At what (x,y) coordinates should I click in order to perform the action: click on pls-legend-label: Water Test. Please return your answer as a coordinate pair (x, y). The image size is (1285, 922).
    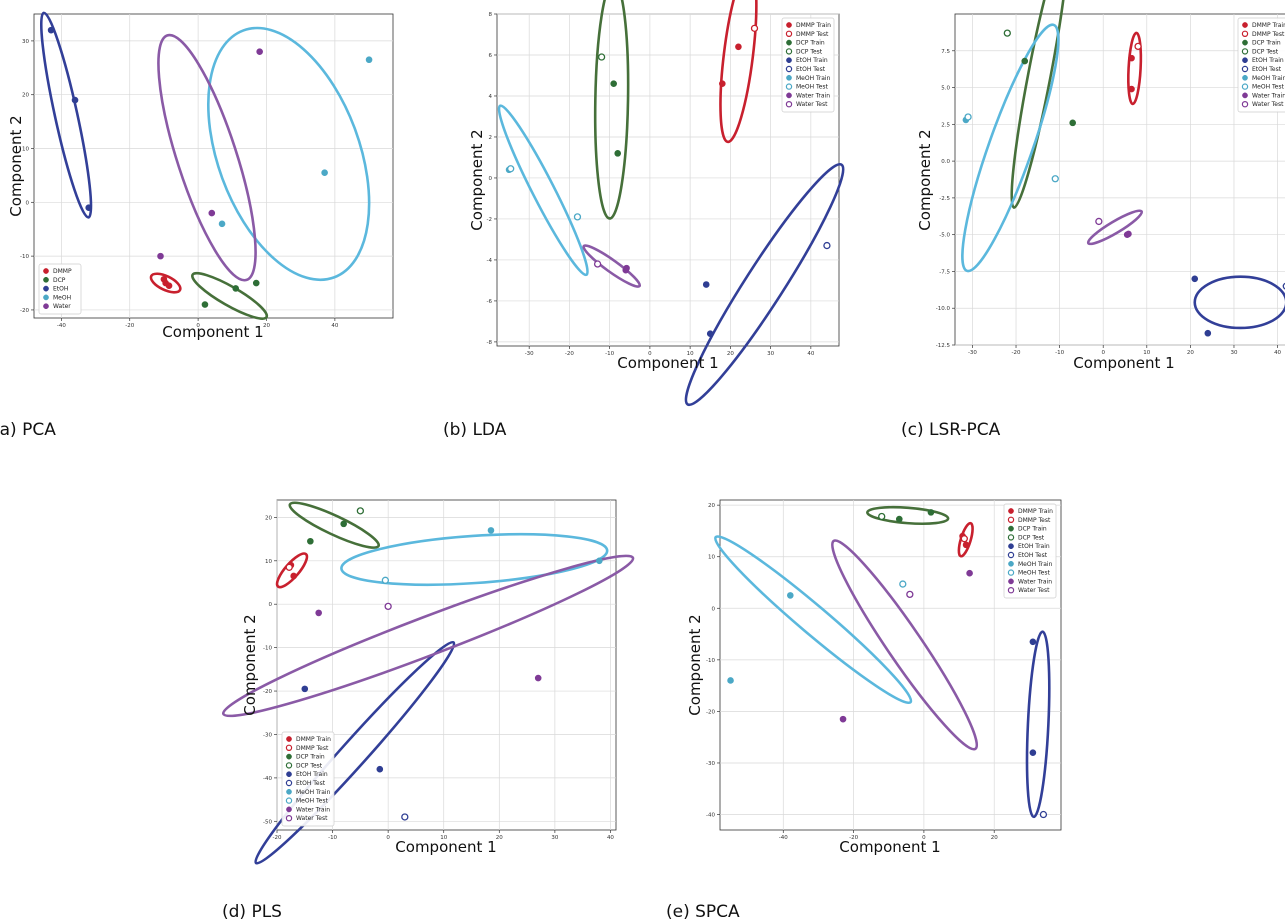
    Looking at the image, I should click on (312, 818).